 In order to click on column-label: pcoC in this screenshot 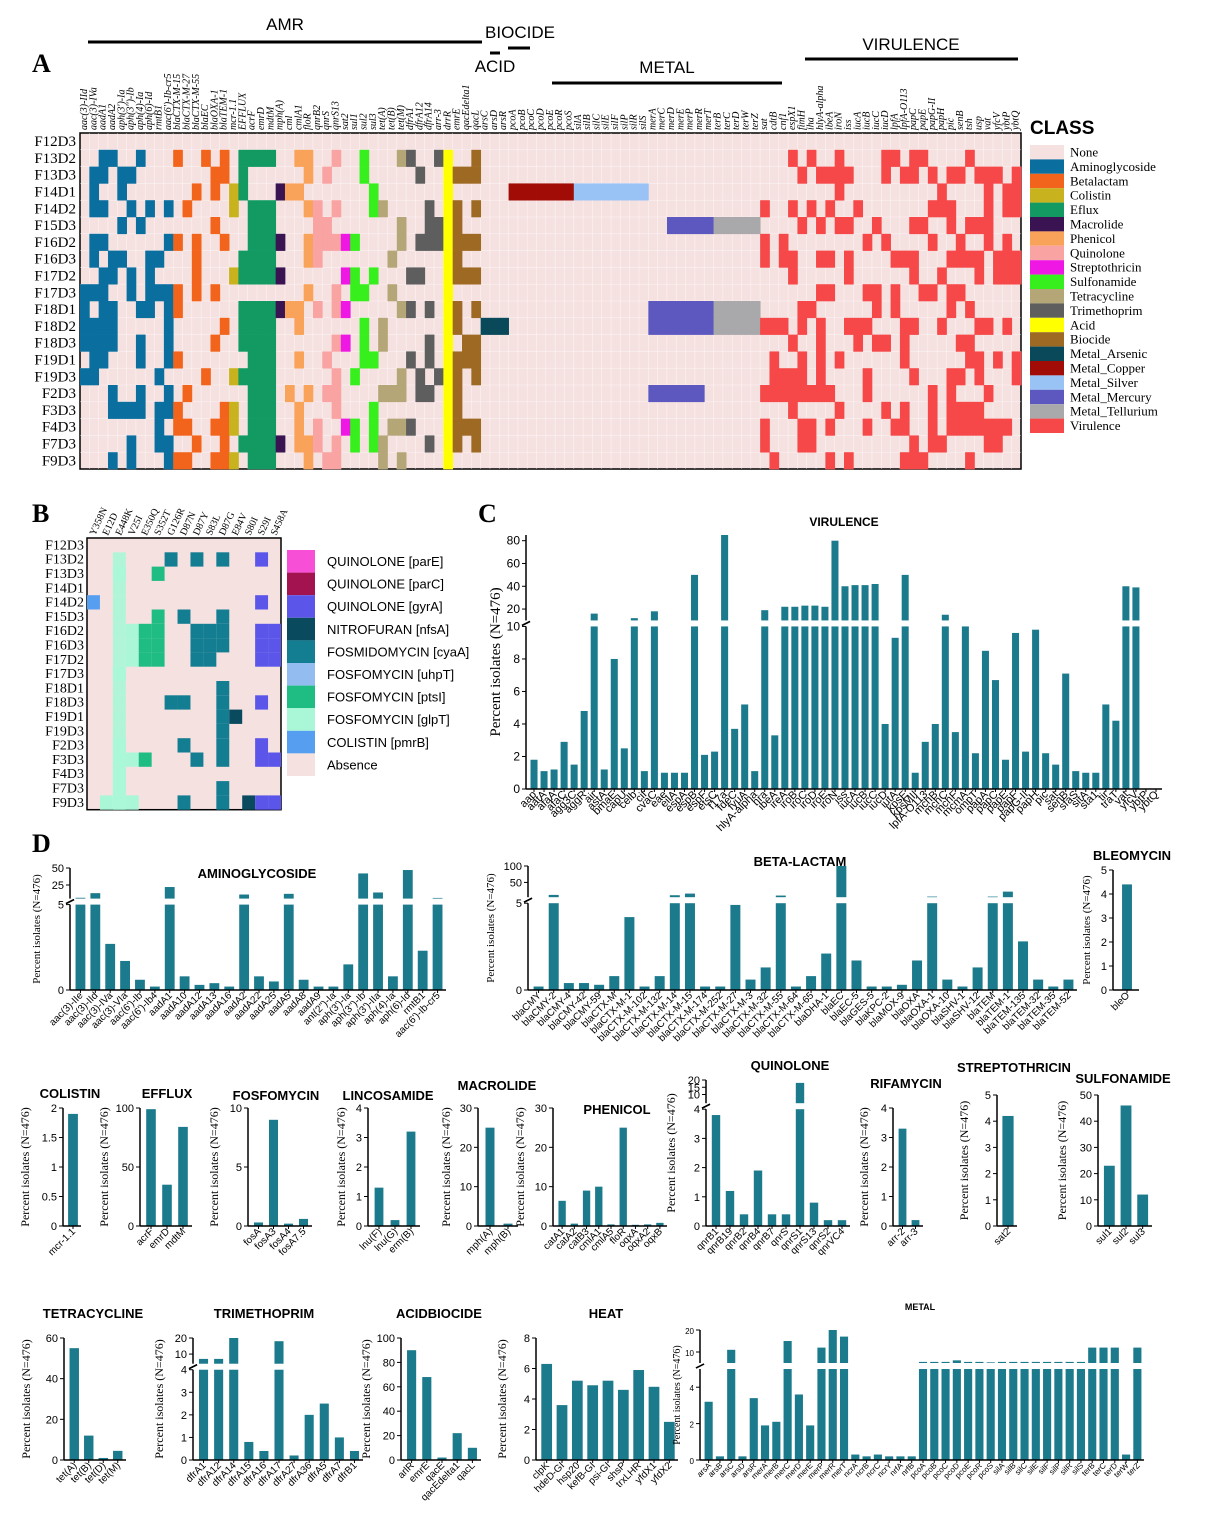, I will do `click(531, 120)`.